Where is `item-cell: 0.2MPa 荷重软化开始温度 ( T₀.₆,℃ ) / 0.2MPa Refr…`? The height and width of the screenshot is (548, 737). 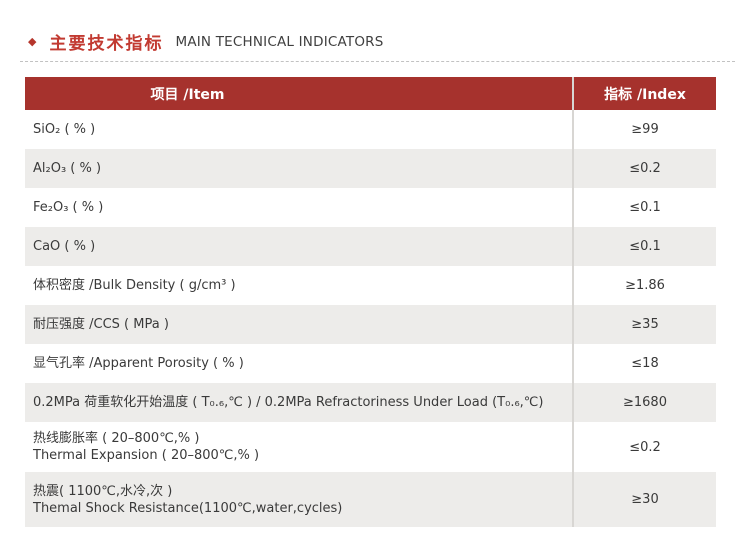 item-cell: 0.2MPa 荷重软化开始温度 ( T₀.₆,℃ ) / 0.2MPa Refr… is located at coordinates (298, 402).